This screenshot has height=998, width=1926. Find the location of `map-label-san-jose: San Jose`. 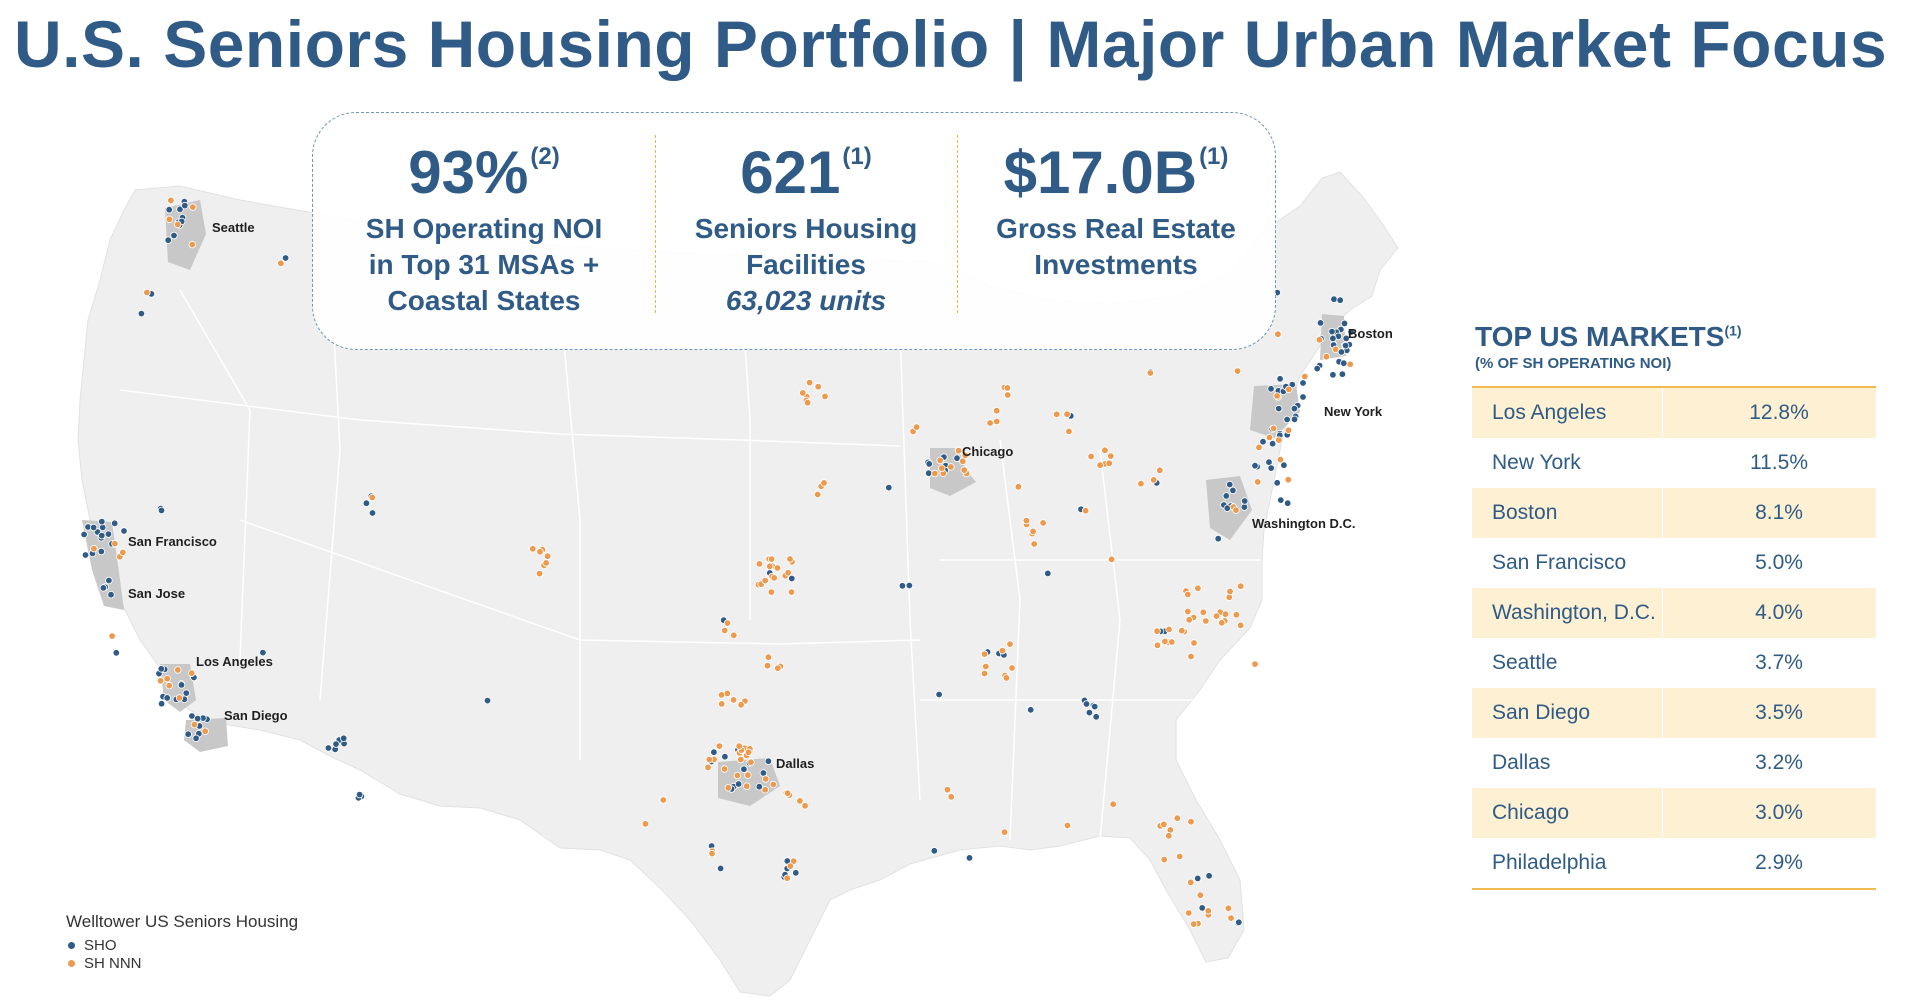

map-label-san-jose: San Jose is located at coordinates (156, 593).